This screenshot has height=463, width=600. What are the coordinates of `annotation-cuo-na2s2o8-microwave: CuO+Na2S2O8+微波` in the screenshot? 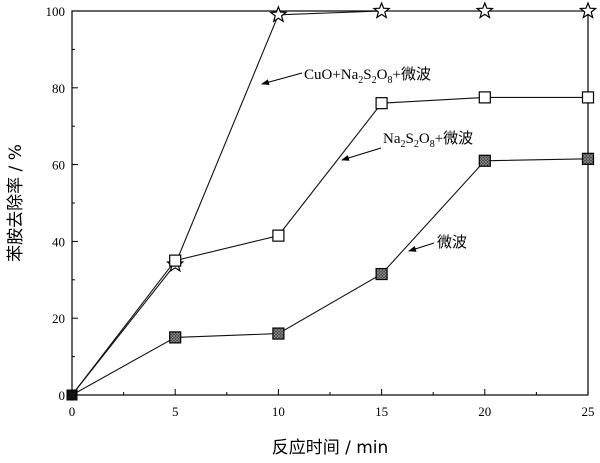 It's located at (346, 76).